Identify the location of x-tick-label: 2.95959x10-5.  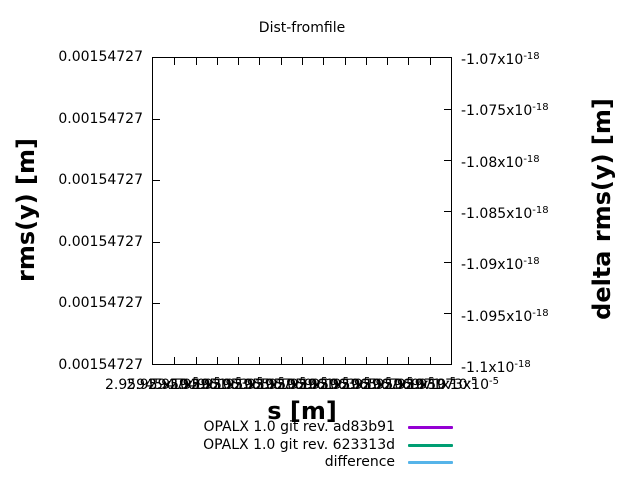
(302, 384).